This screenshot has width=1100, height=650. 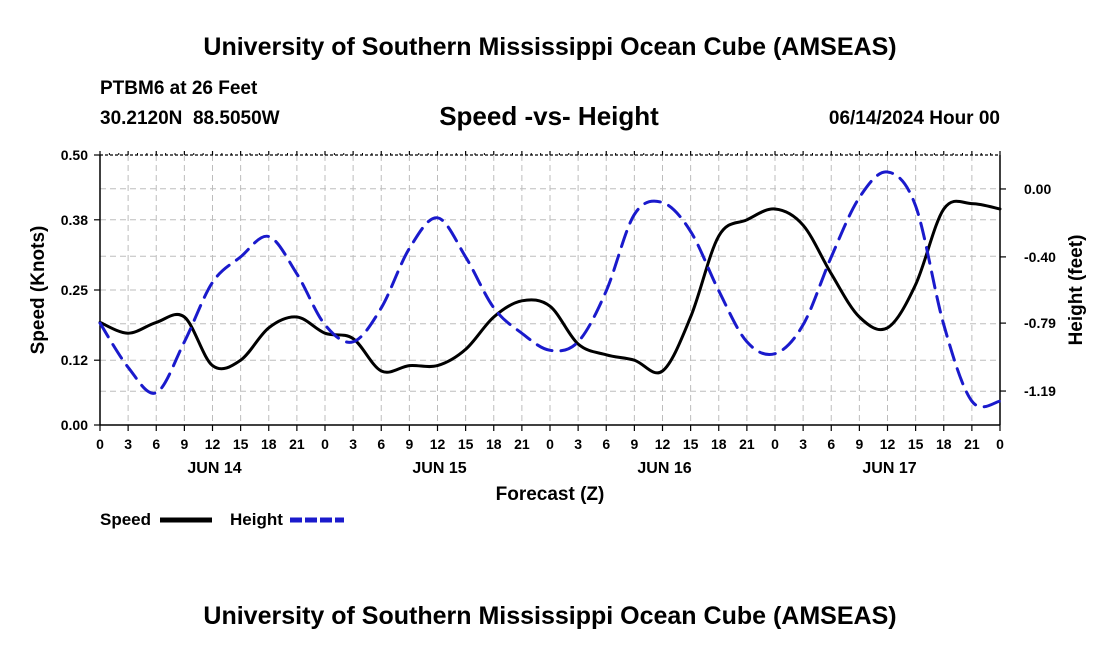 What do you see at coordinates (551, 468) in the screenshot?
I see `day-labels: JUN 14 JUN 15 JUN 16 JUN 17` at bounding box center [551, 468].